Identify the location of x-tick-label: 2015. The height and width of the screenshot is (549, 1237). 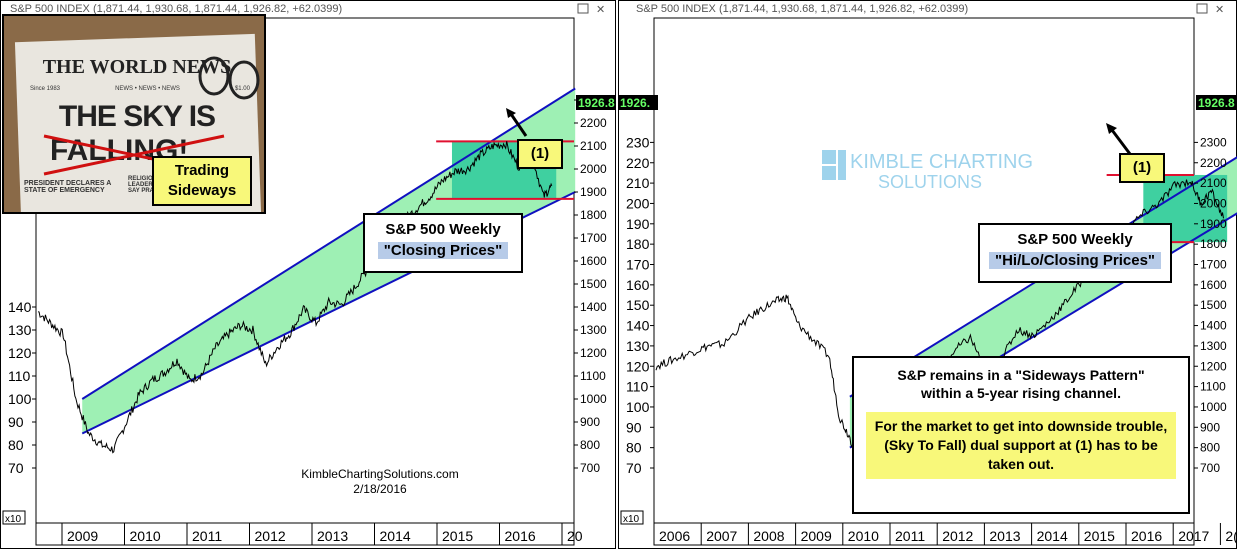
(457, 536).